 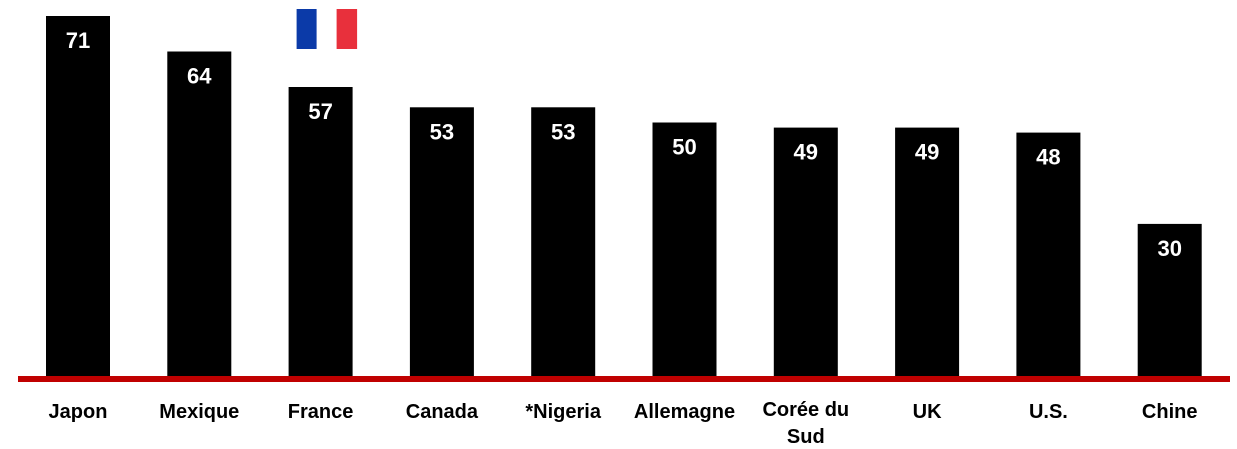 I want to click on bar-mexique, so click(x=199, y=213).